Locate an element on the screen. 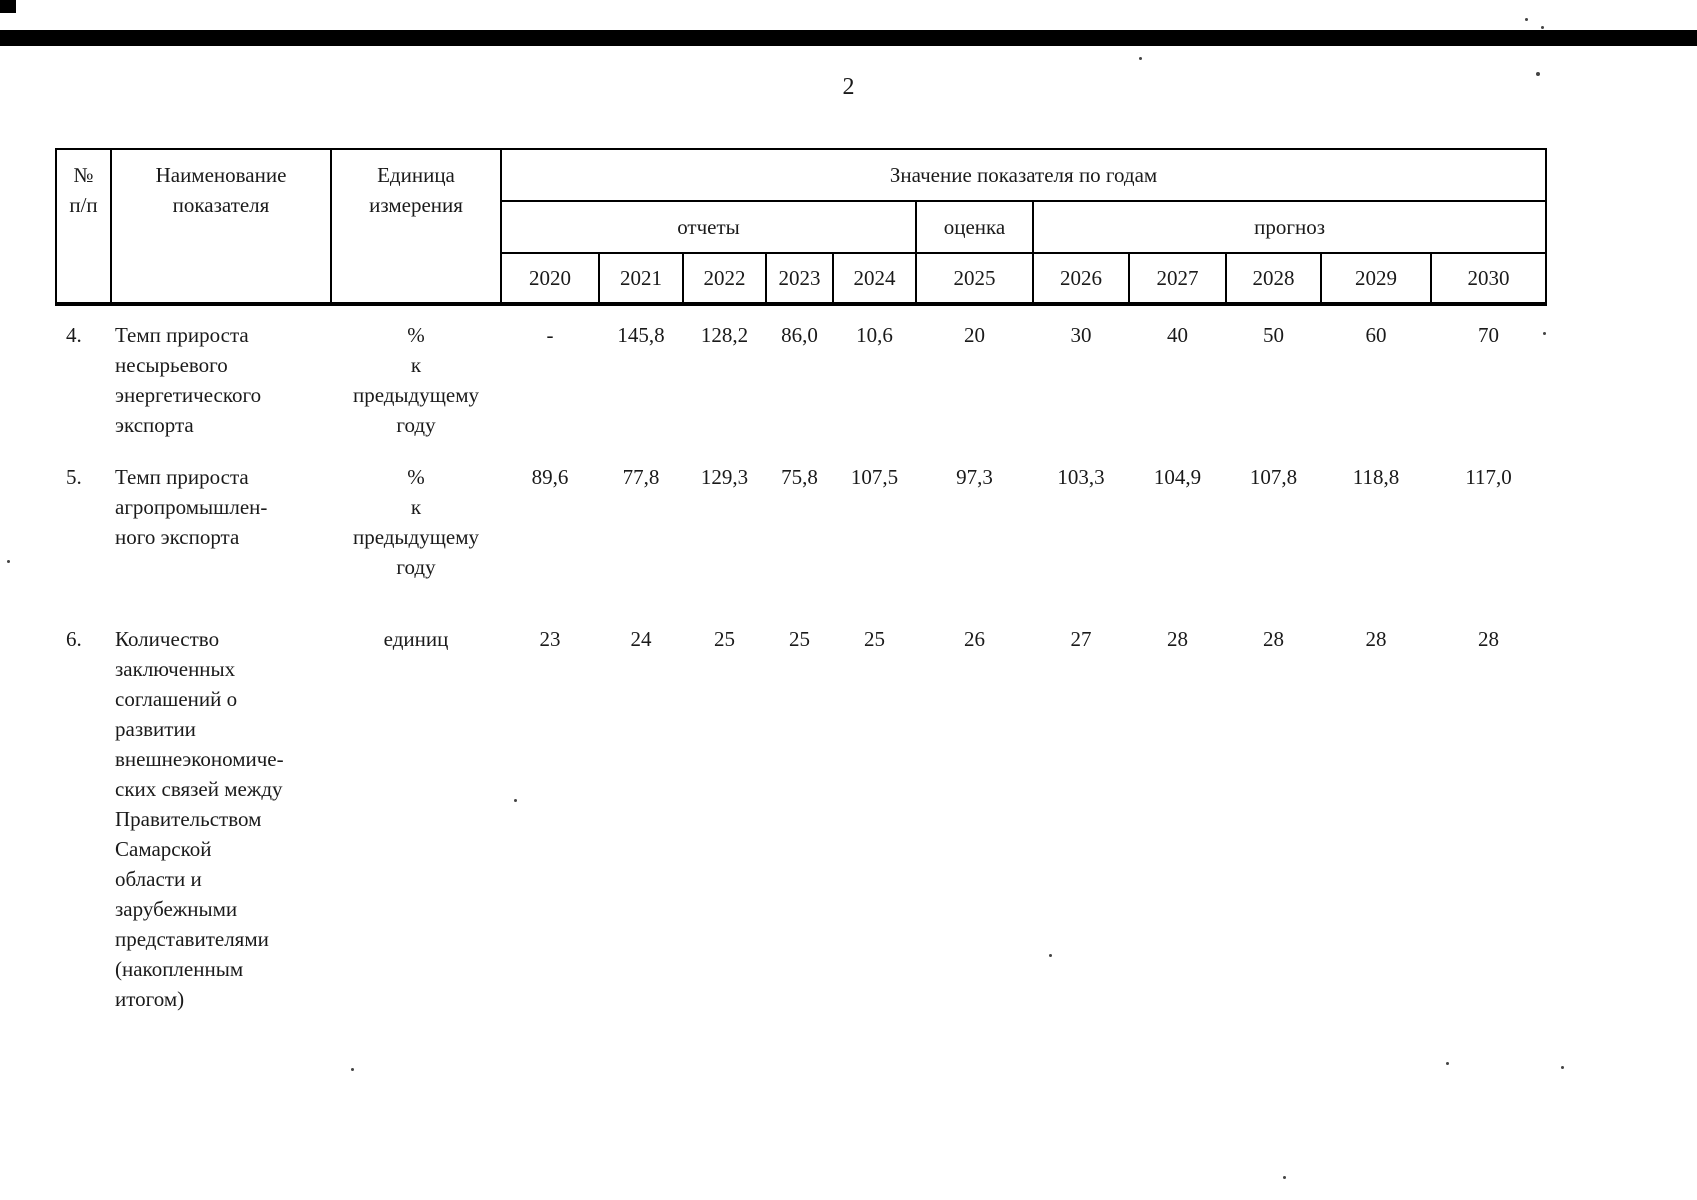 This screenshot has height=1200, width=1697. col-header-num: № п/п is located at coordinates (83, 227).